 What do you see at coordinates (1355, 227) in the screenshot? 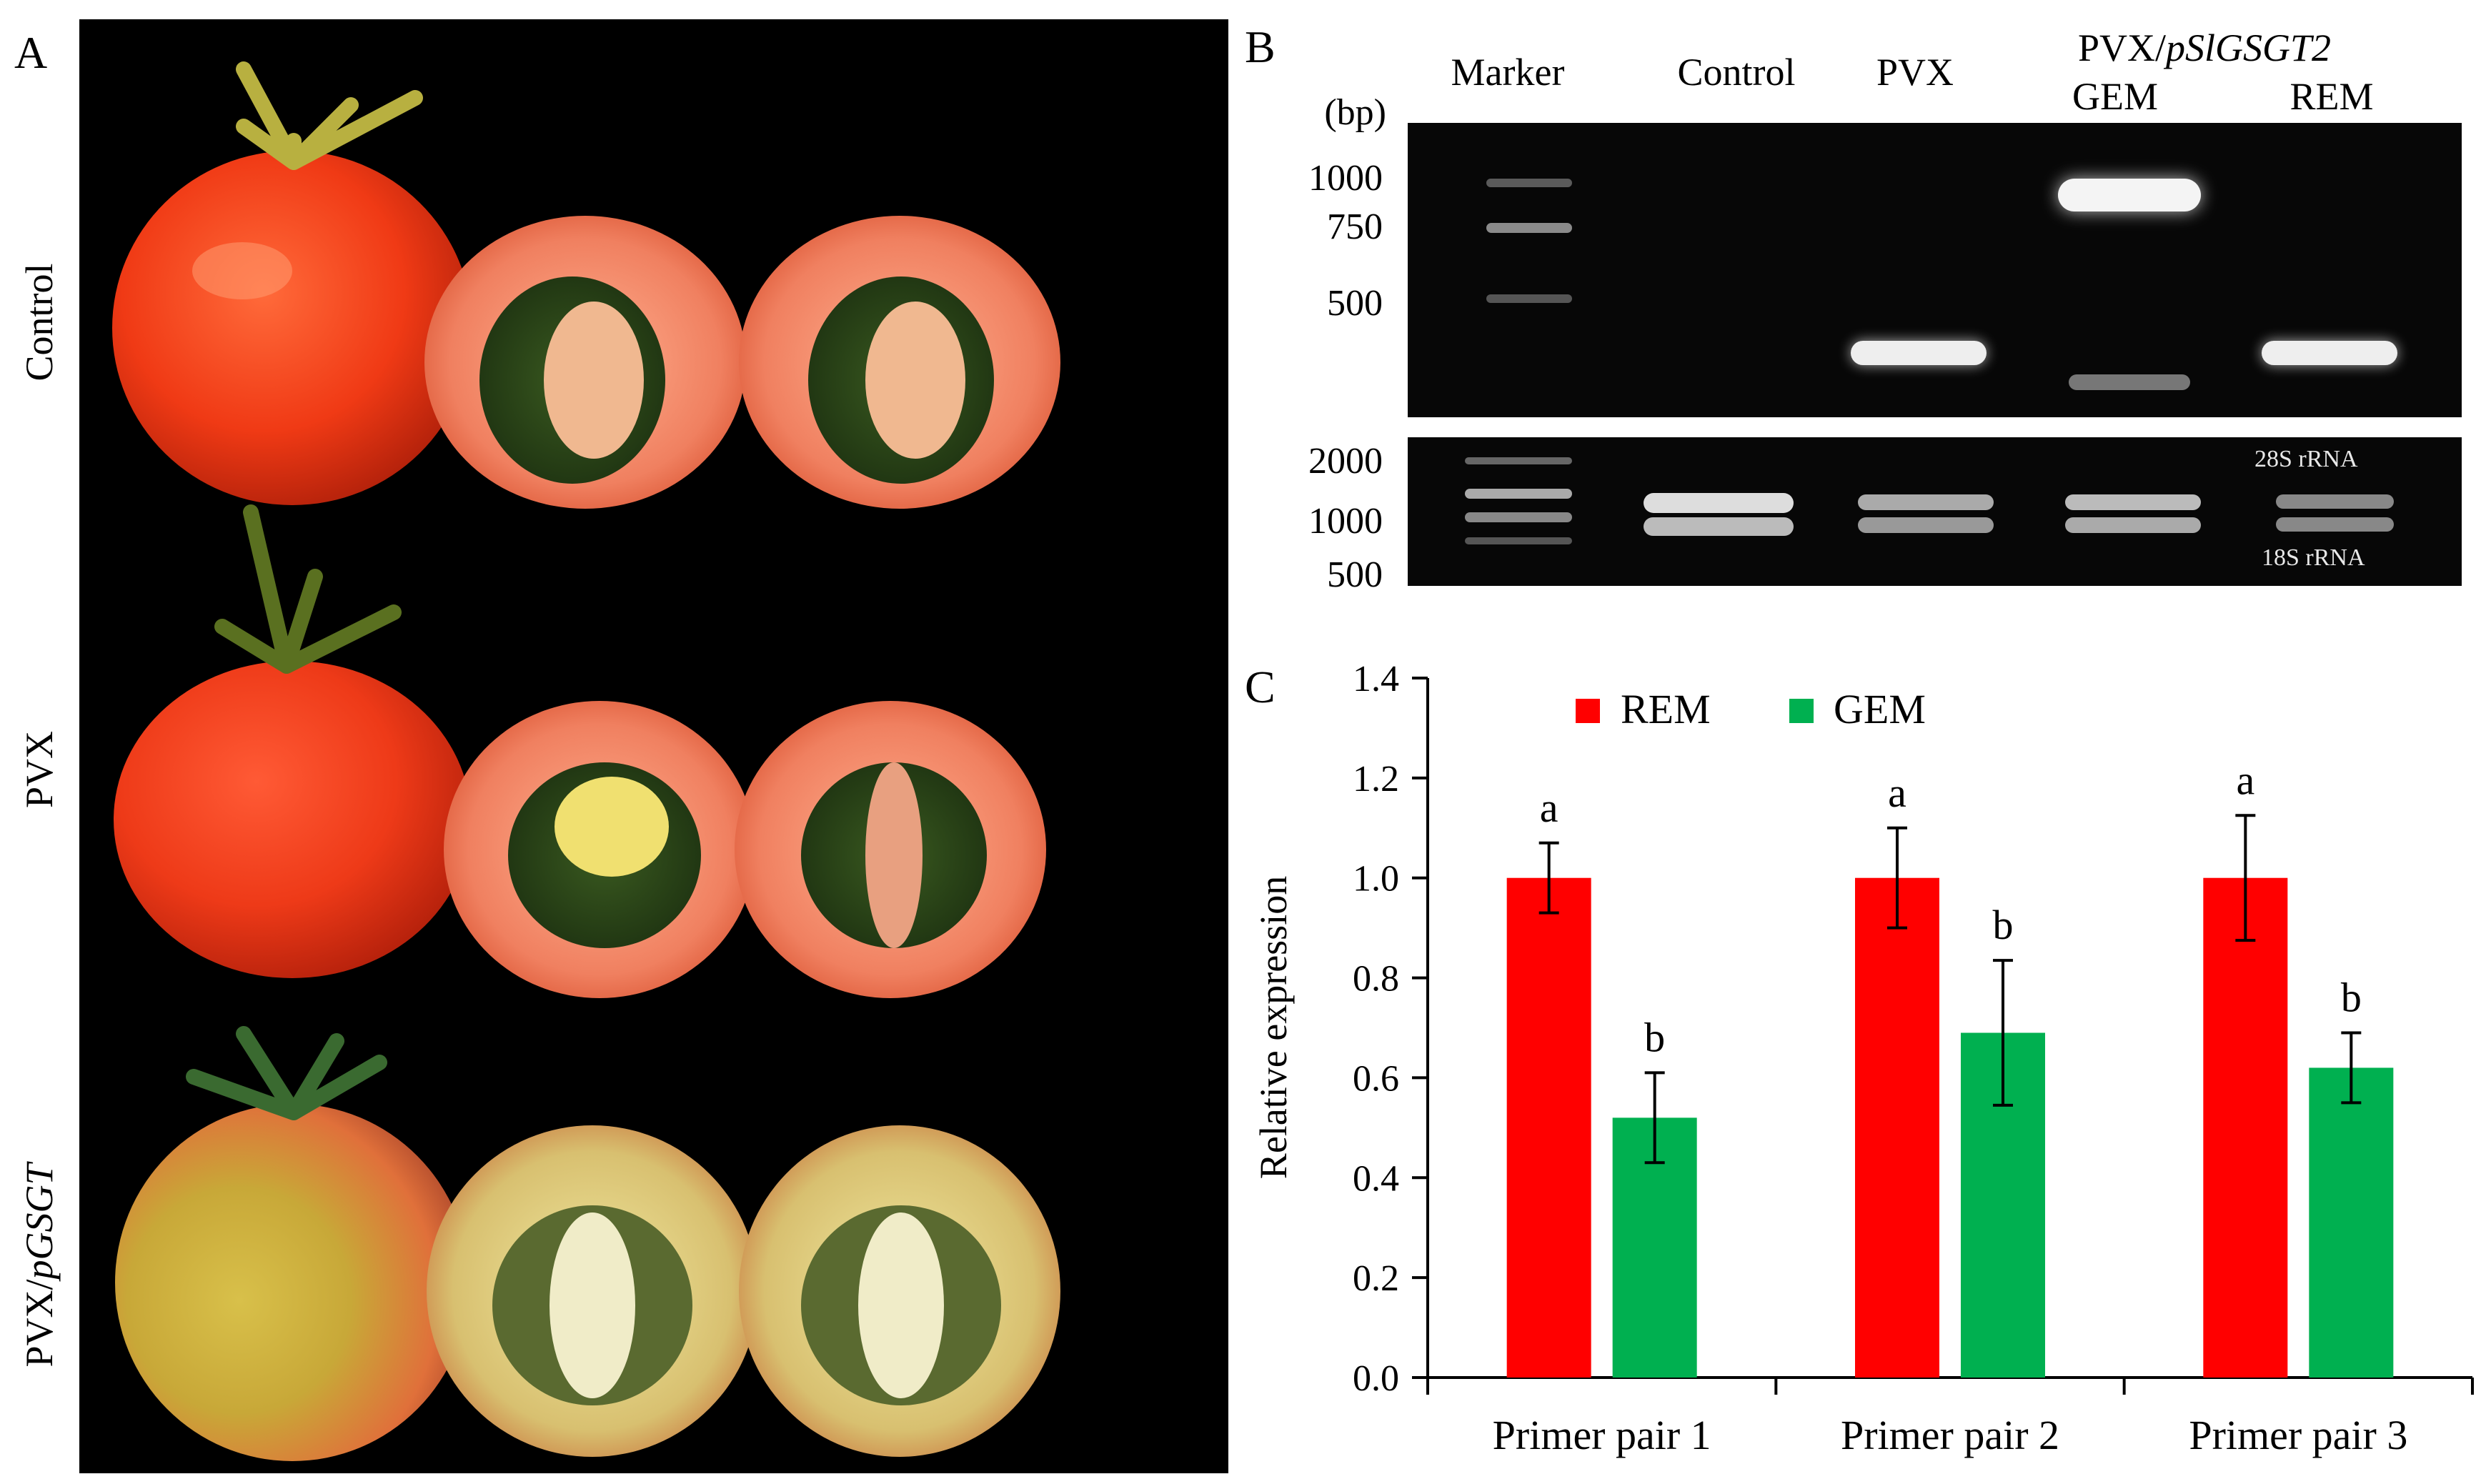
I see `top-ladder-750: 750` at bounding box center [1355, 227].